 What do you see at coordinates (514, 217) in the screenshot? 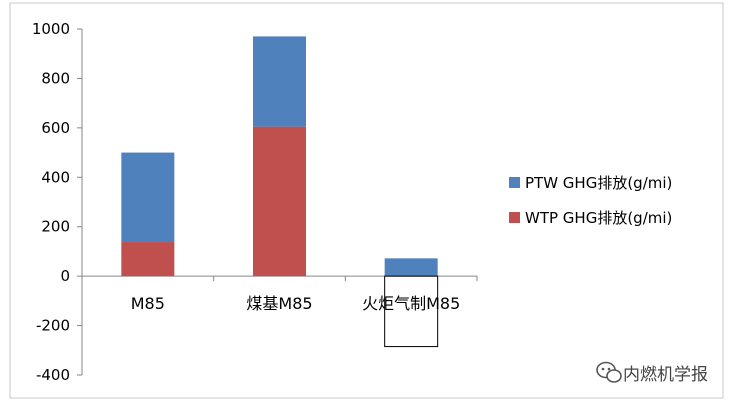
I see `legend-swatch-wtp` at bounding box center [514, 217].